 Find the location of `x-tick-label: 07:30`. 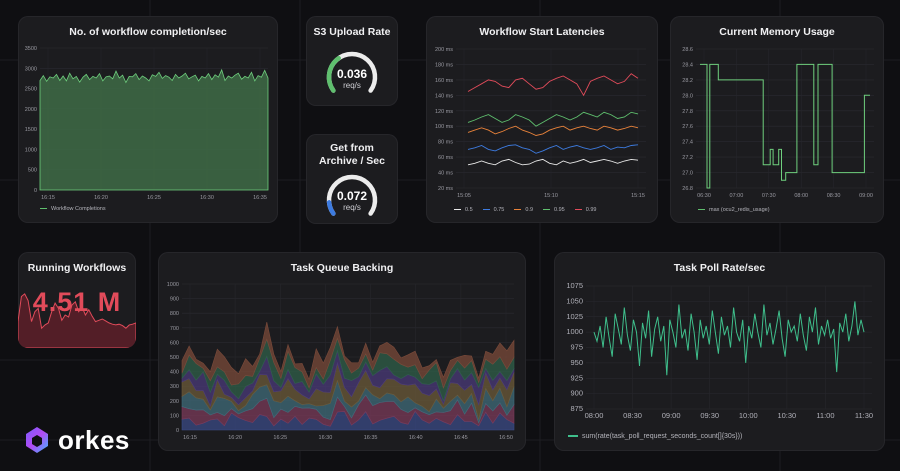

x-tick-label: 07:30 is located at coordinates (769, 196).